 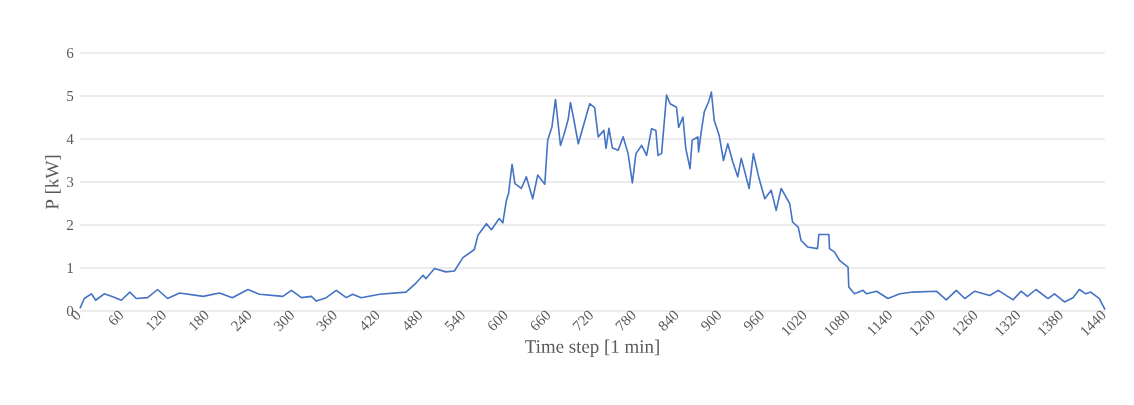 What do you see at coordinates (753, 321) in the screenshot?
I see `x-tick-label: 960` at bounding box center [753, 321].